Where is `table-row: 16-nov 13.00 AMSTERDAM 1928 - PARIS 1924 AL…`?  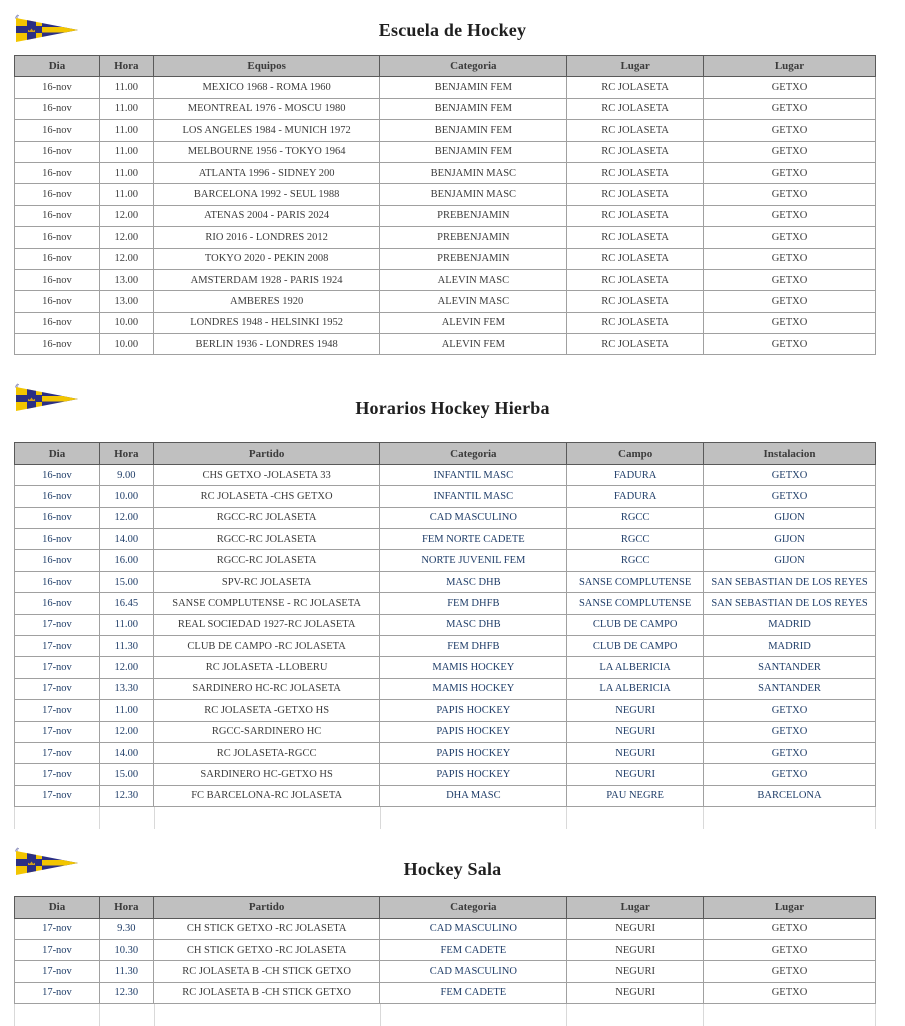
table-row: 16-nov 13.00 AMSTERDAM 1928 - PARIS 1924 AL… is located at coordinates (445, 280).